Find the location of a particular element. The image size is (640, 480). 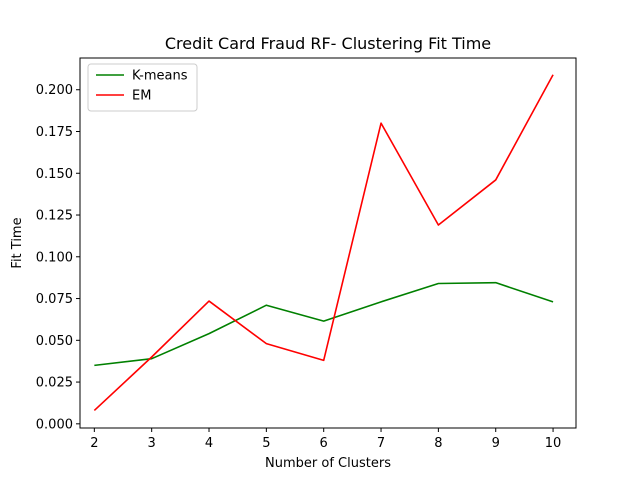

x-axis-label: Number of Clusters is located at coordinates (328, 463).